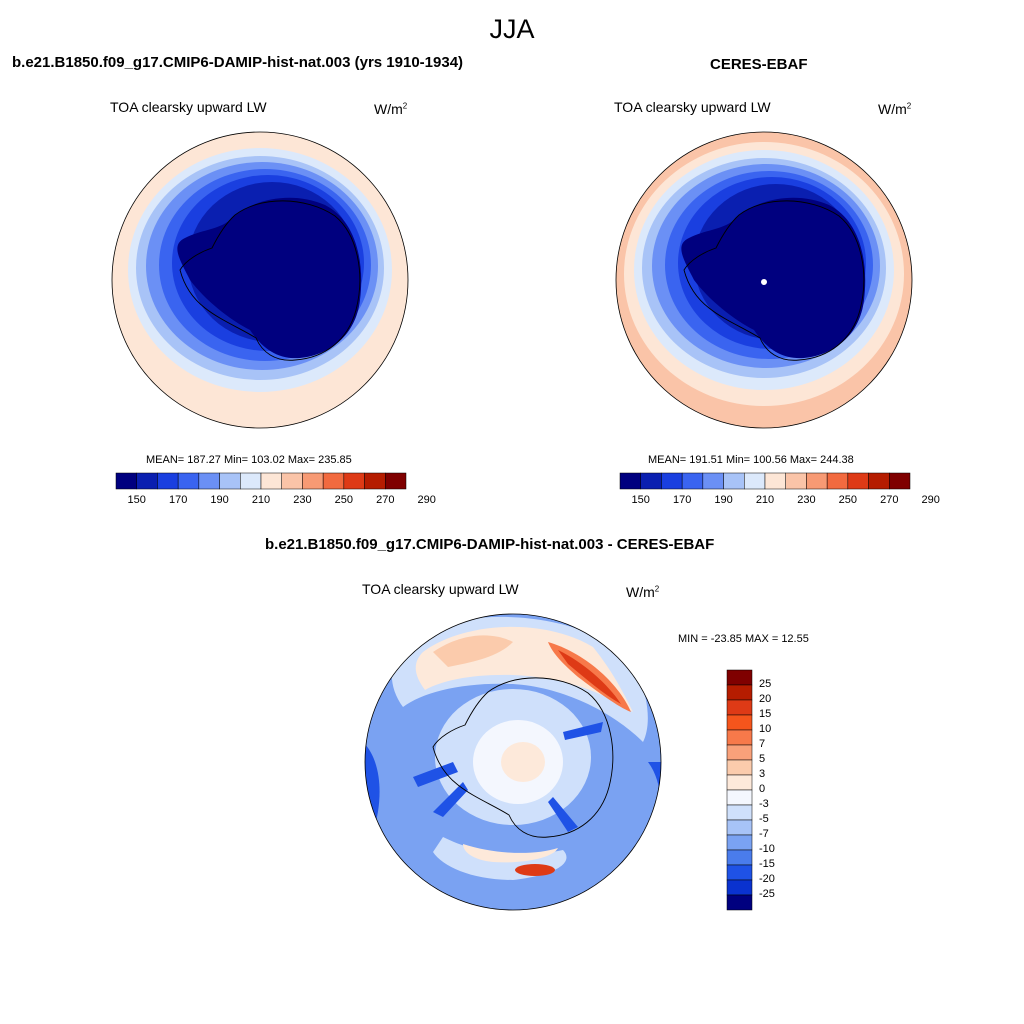 The width and height of the screenshot is (1024, 1024). I want to click on panel1-variable: TOA clearsky upward LW, so click(188, 107).